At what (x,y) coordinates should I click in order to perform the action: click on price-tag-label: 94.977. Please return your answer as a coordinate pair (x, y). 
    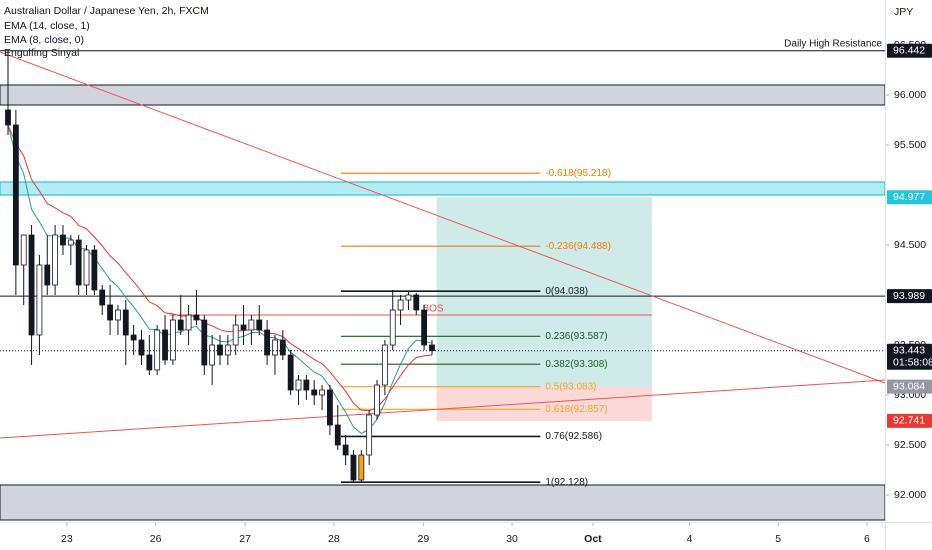
    Looking at the image, I should click on (909, 197).